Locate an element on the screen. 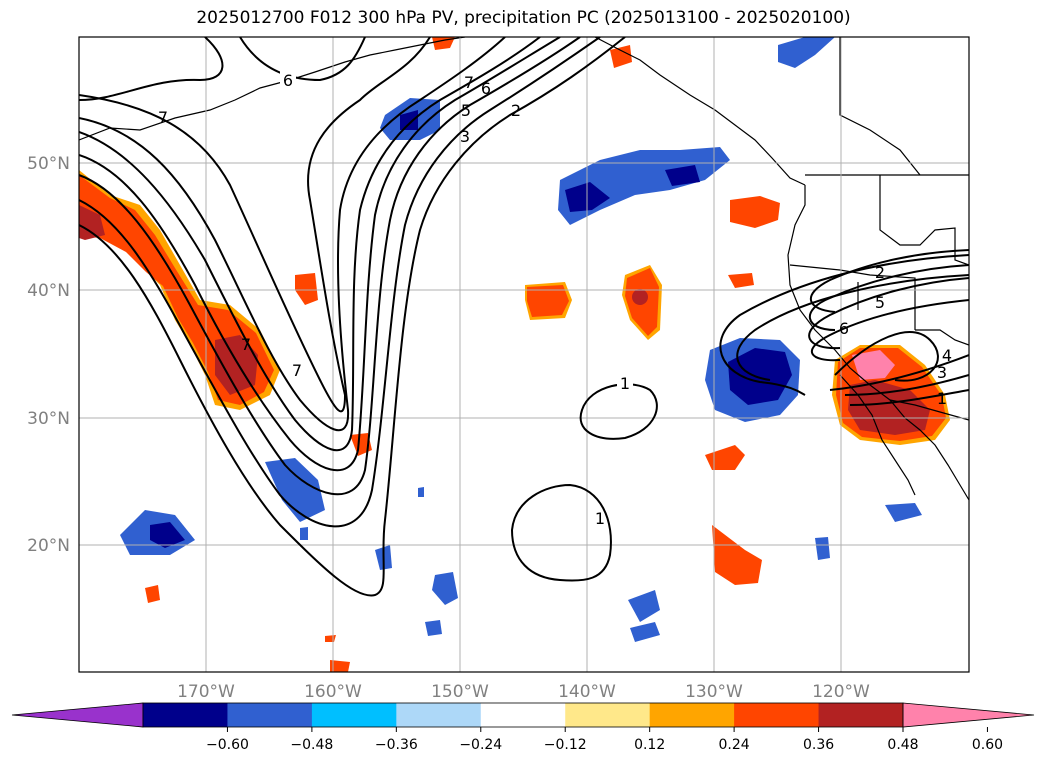  lat-label: 20°N is located at coordinates (48, 546).